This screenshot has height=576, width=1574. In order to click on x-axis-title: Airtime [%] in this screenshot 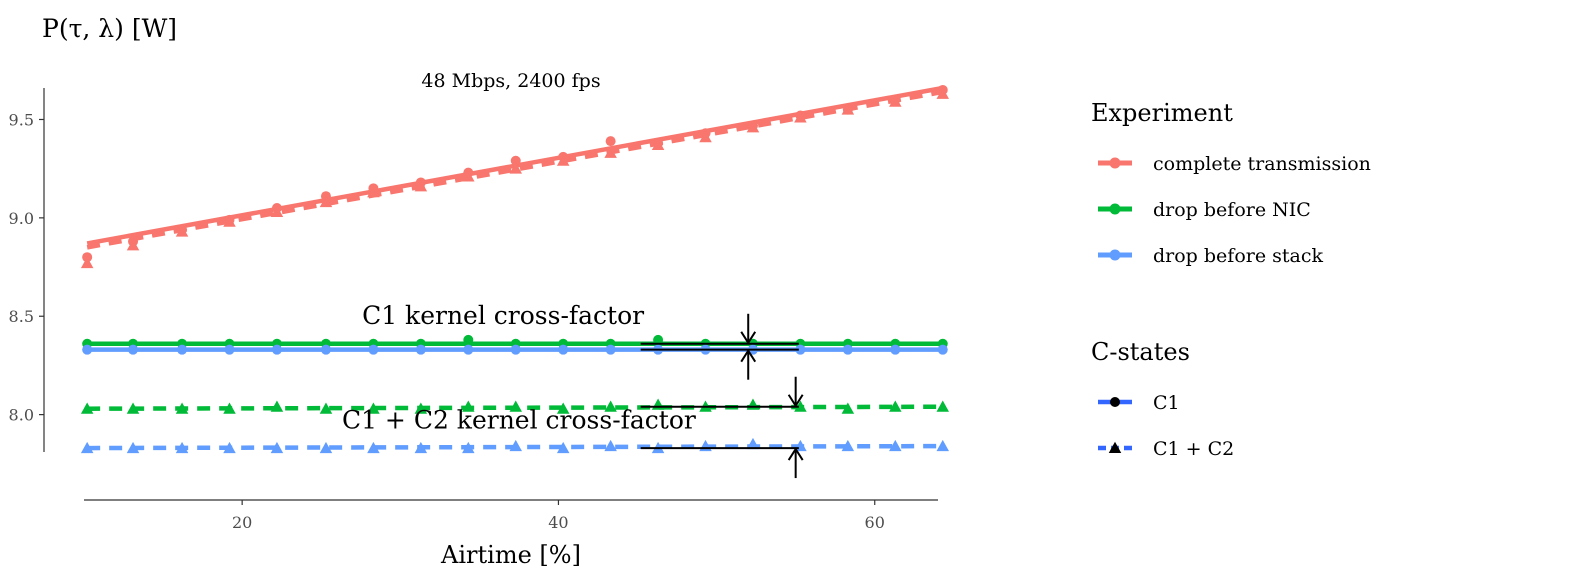, I will do `click(510, 555)`.